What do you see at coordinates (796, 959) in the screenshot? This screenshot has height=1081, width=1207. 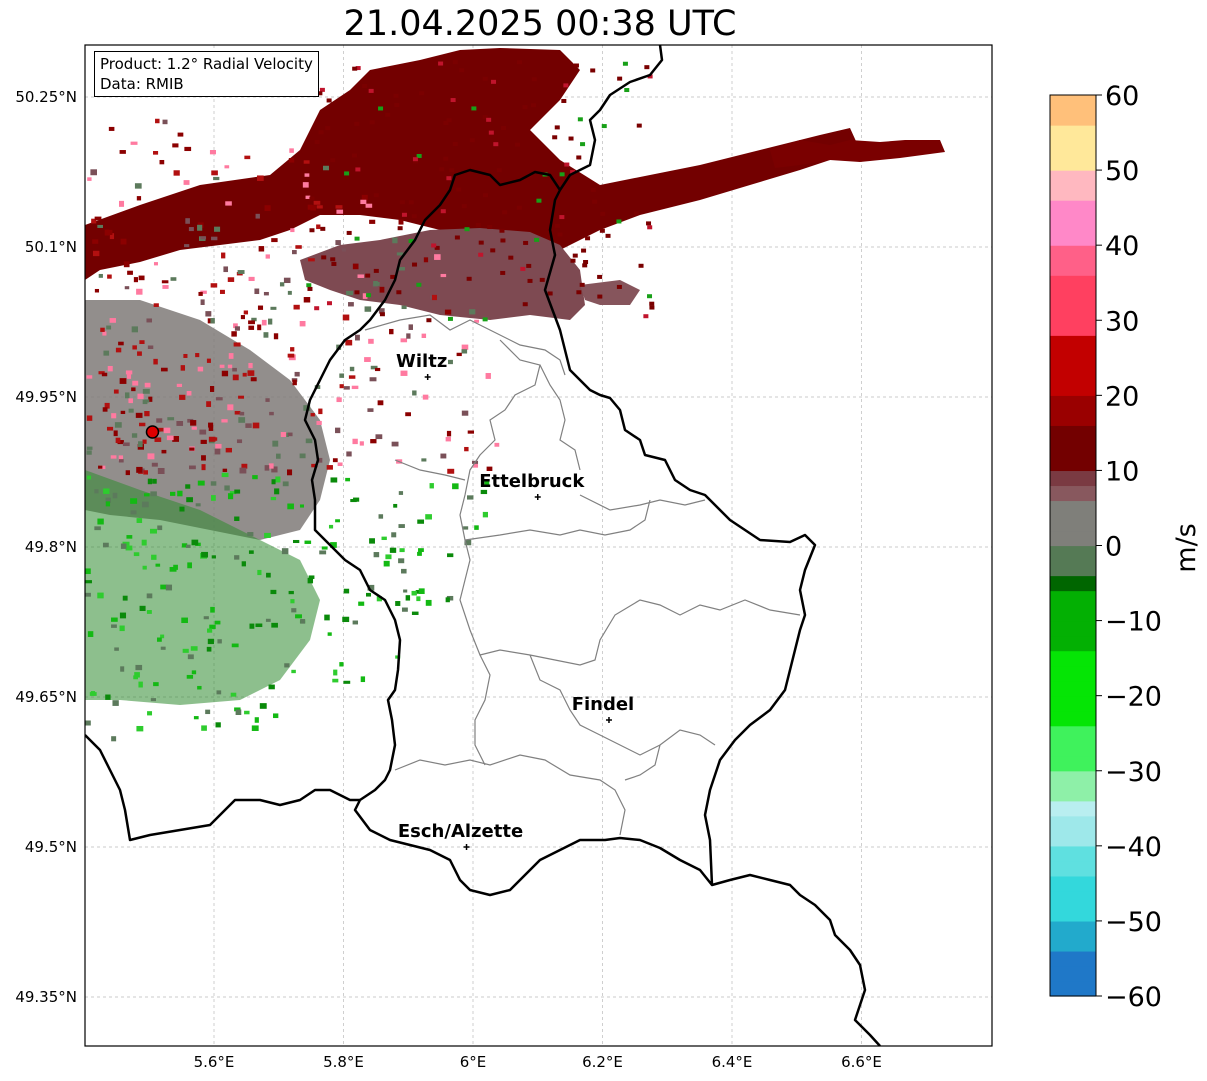 I see `border-germany-france` at bounding box center [796, 959].